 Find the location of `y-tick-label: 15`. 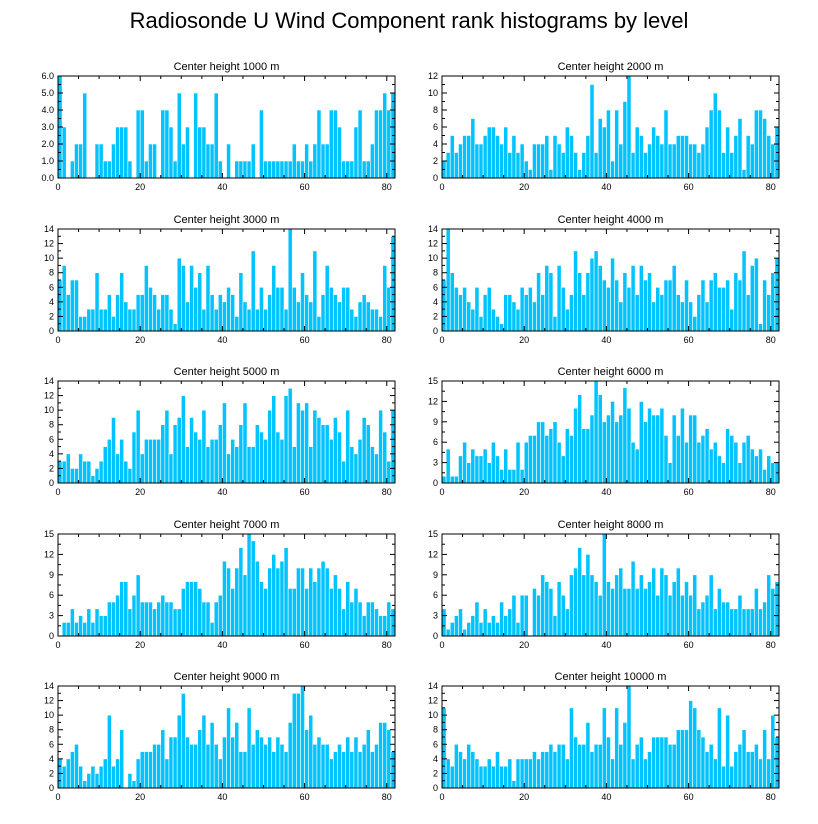

y-tick-label: 15 is located at coordinates (433, 534).